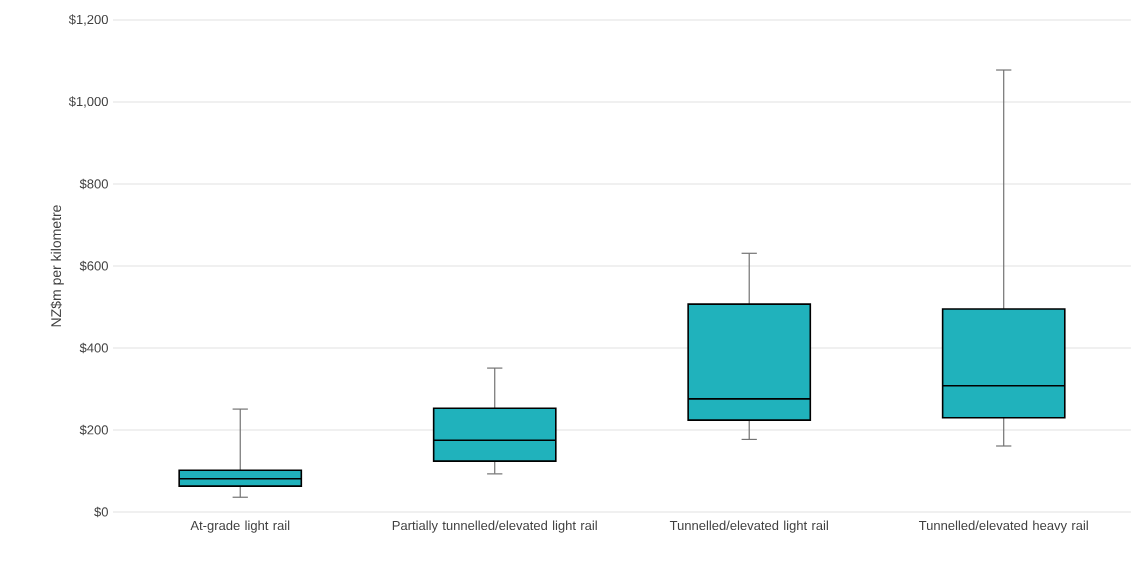 Image resolution: width=1132 pixels, height=566 pixels. I want to click on y-tick-label: $1,200, so click(88, 20).